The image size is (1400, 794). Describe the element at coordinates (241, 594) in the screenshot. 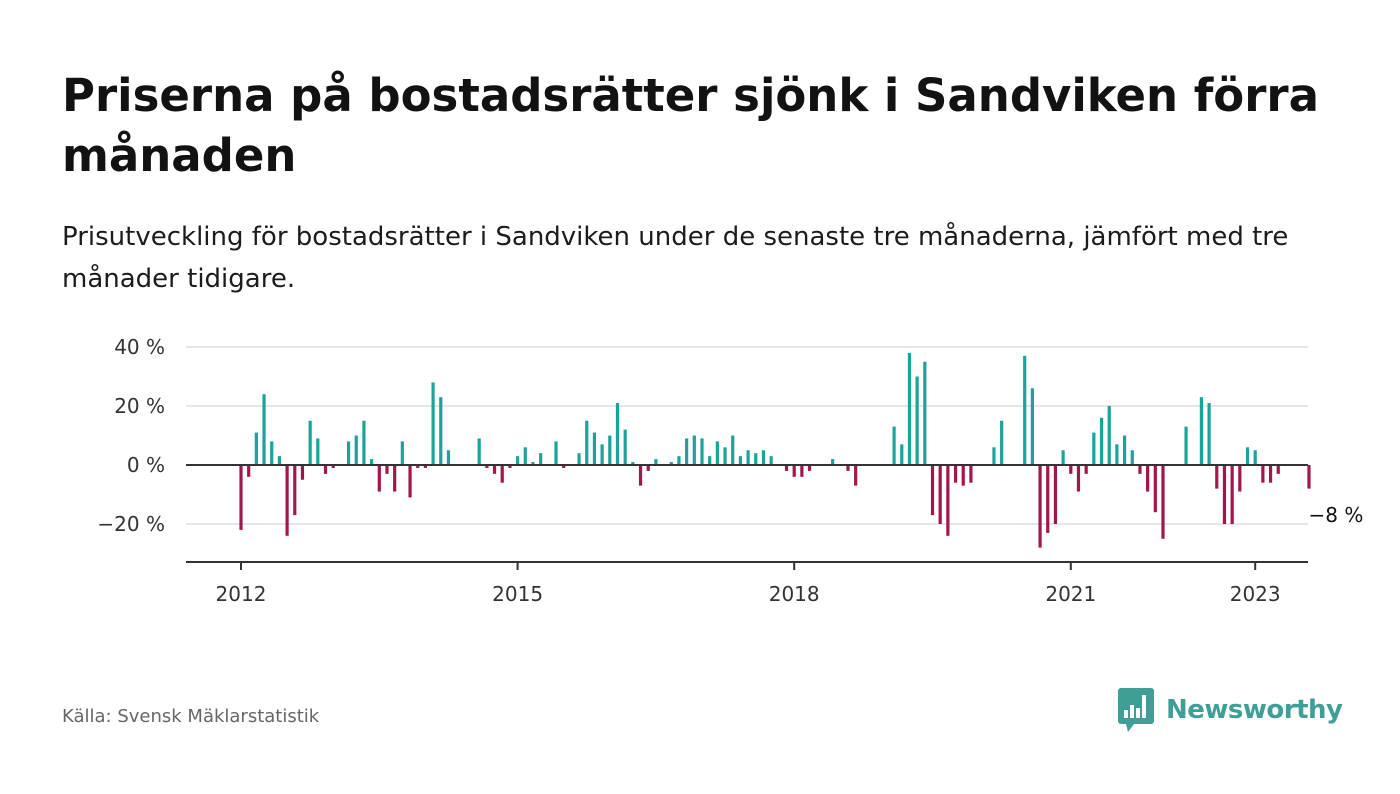

I see `x-tick-label: 2012` at that location.